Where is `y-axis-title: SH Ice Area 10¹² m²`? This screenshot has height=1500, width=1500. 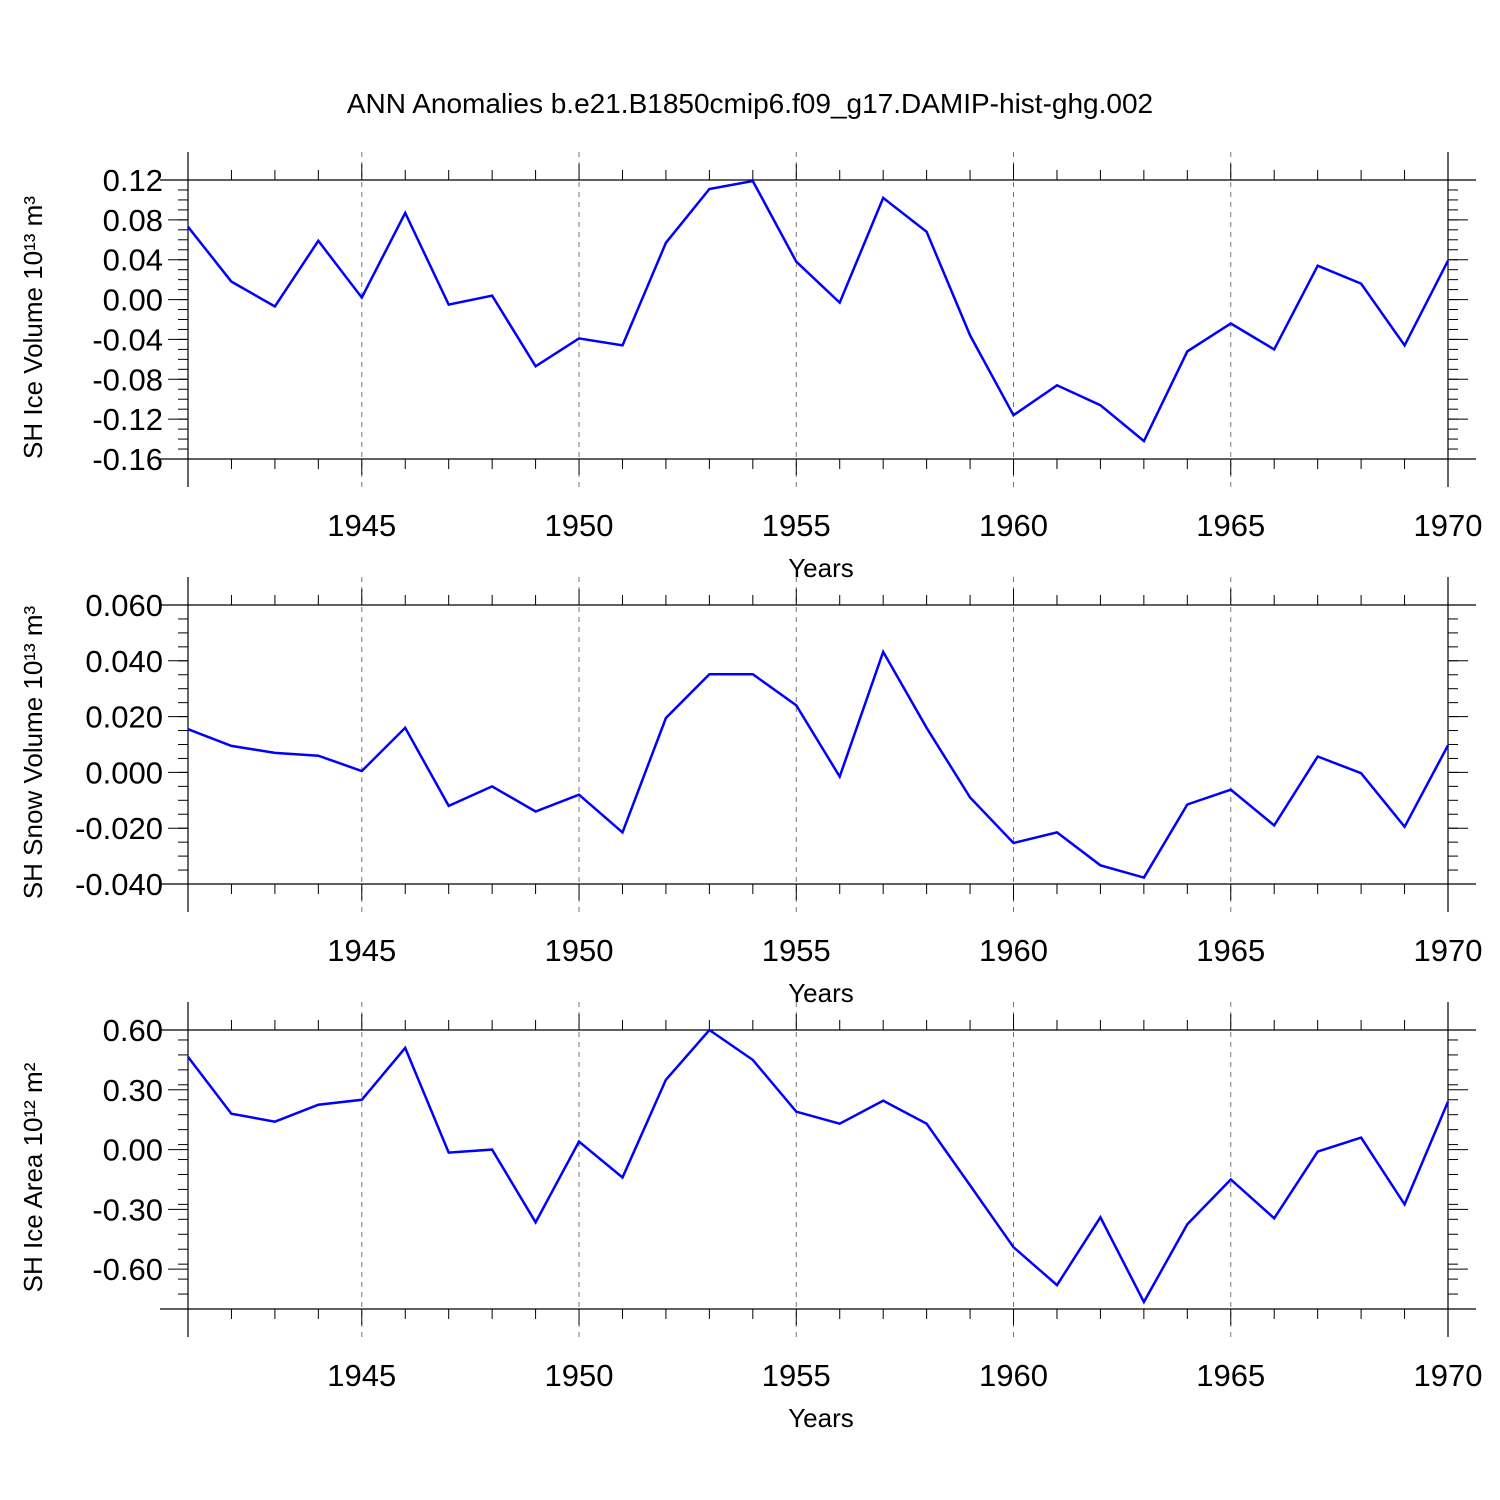
y-axis-title: SH Ice Area 10¹² m² is located at coordinates (33, 1177).